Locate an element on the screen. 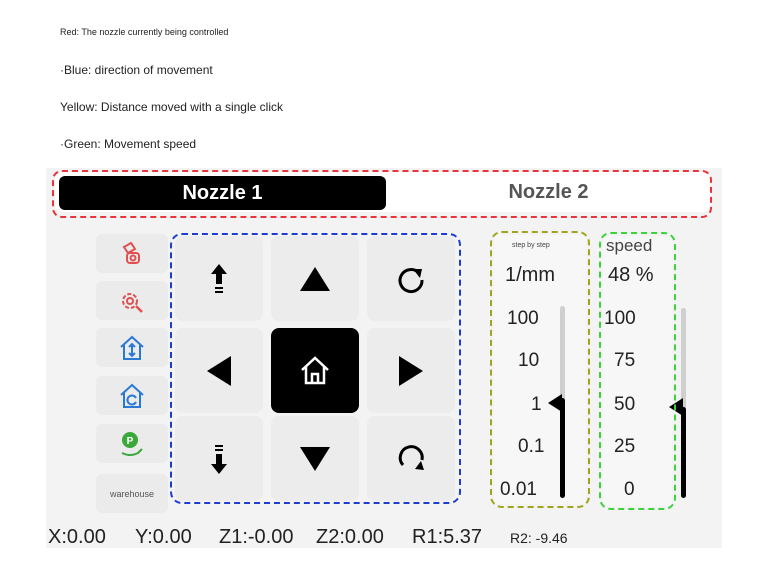 This screenshot has height=578, width=769. step-panel is located at coordinates (540, 369).